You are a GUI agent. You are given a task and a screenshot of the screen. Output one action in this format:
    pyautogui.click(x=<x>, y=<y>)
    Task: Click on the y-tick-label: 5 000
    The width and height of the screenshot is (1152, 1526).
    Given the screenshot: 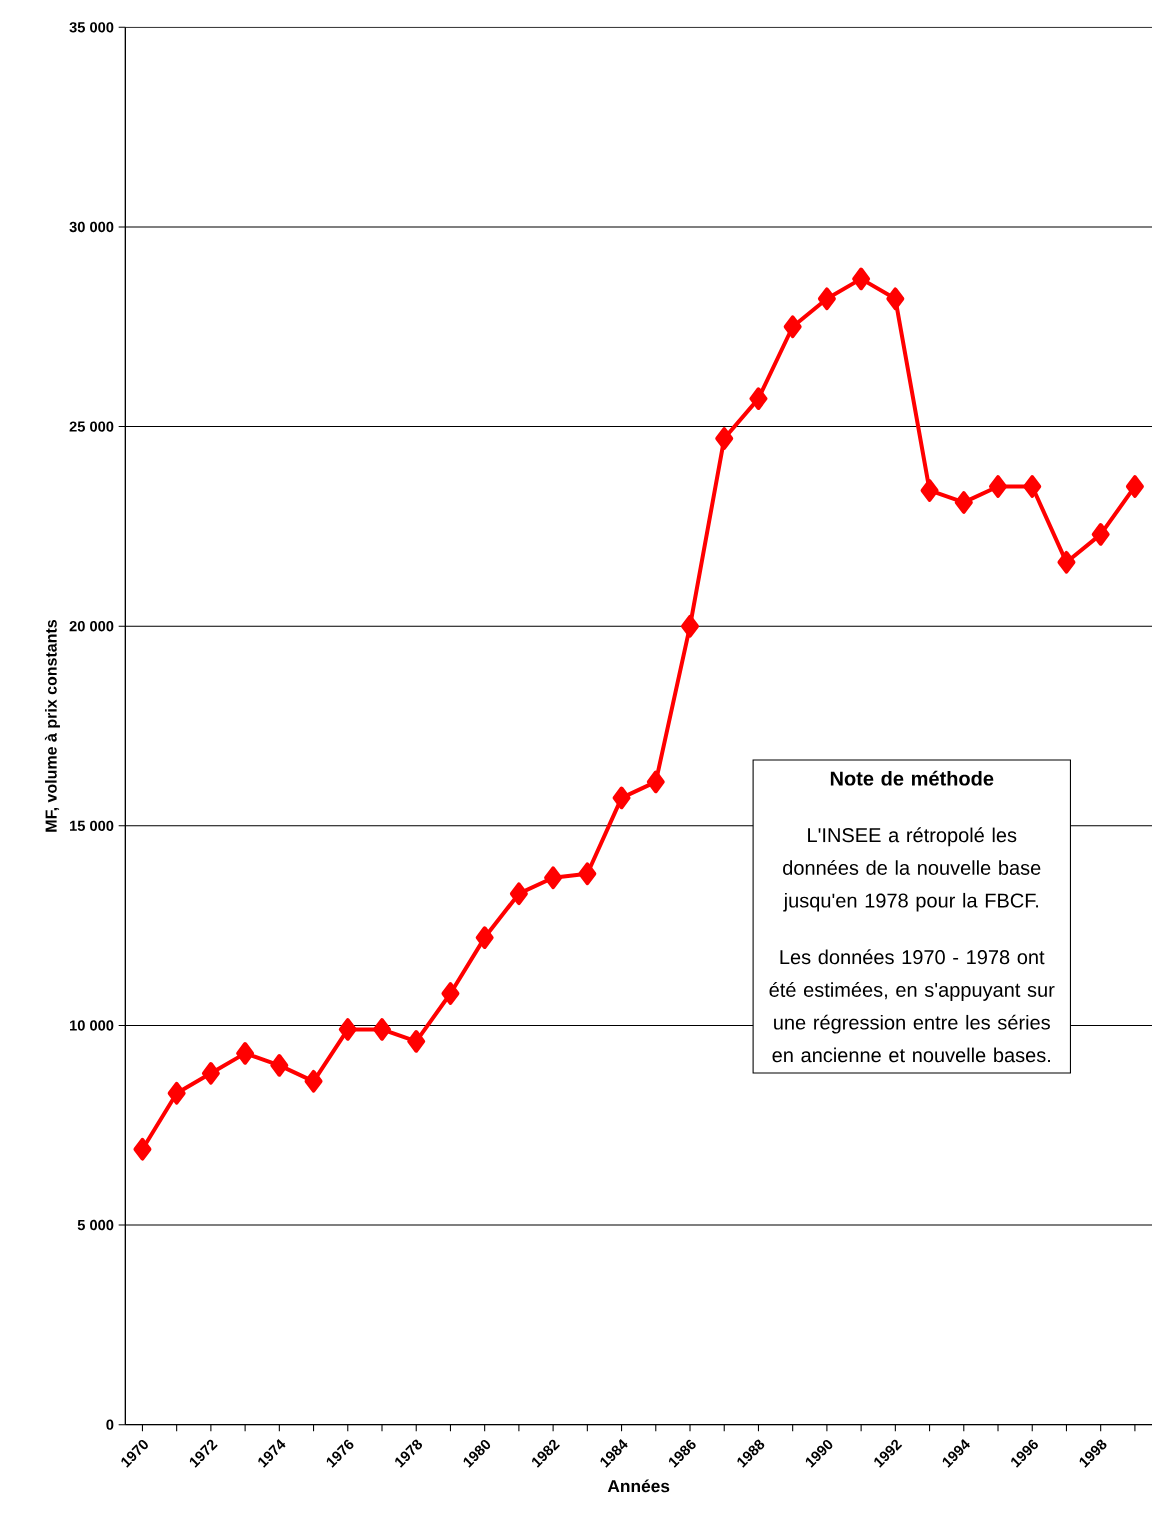 What is the action you would take?
    pyautogui.click(x=95, y=1225)
    